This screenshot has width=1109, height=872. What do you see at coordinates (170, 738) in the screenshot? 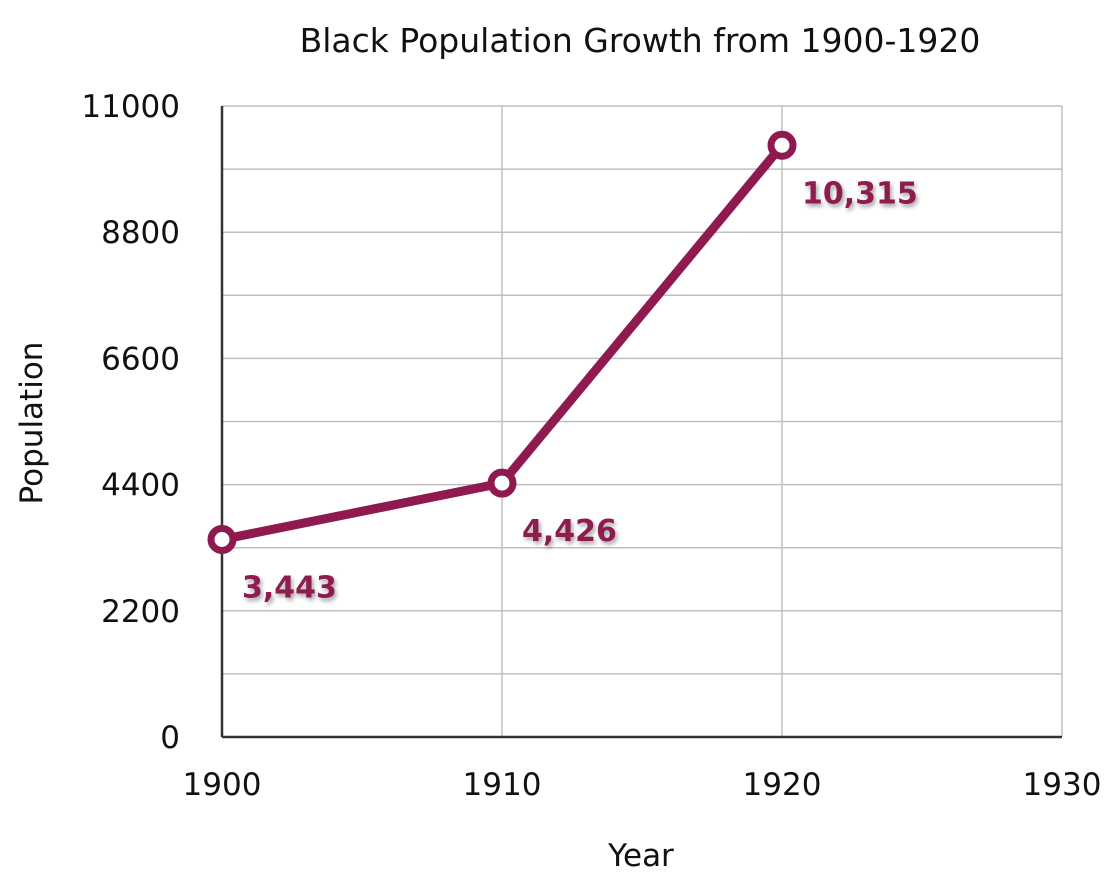
I see `y-tick-label: 0` at bounding box center [170, 738].